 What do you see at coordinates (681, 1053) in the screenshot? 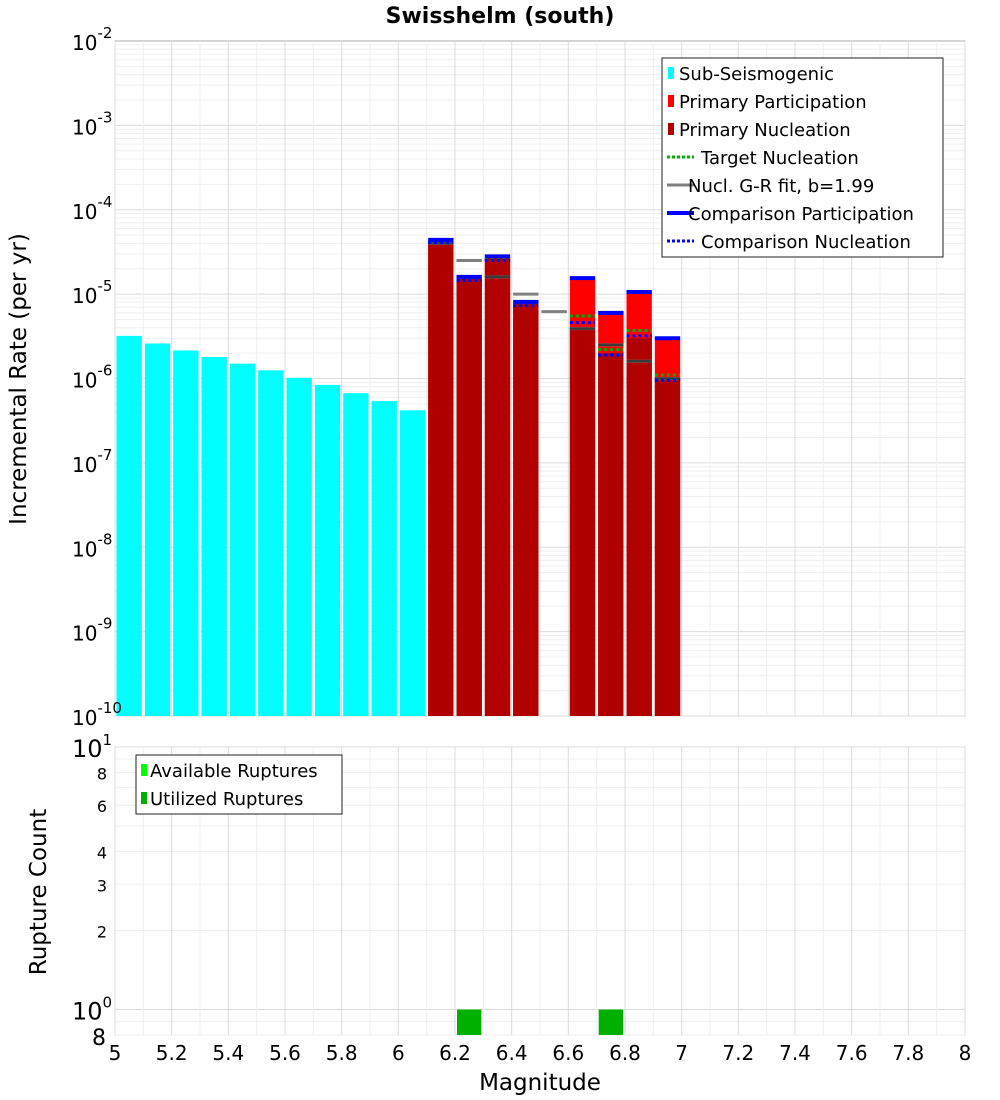
I see `x-tick-label: 7` at bounding box center [681, 1053].